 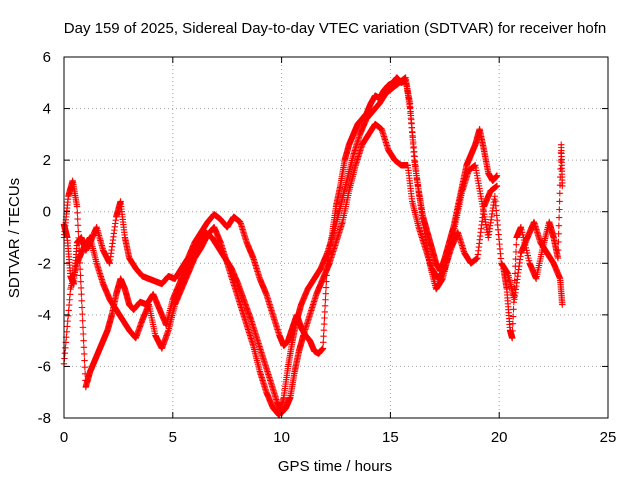 I want to click on y-tick-label: -4, so click(x=44, y=315).